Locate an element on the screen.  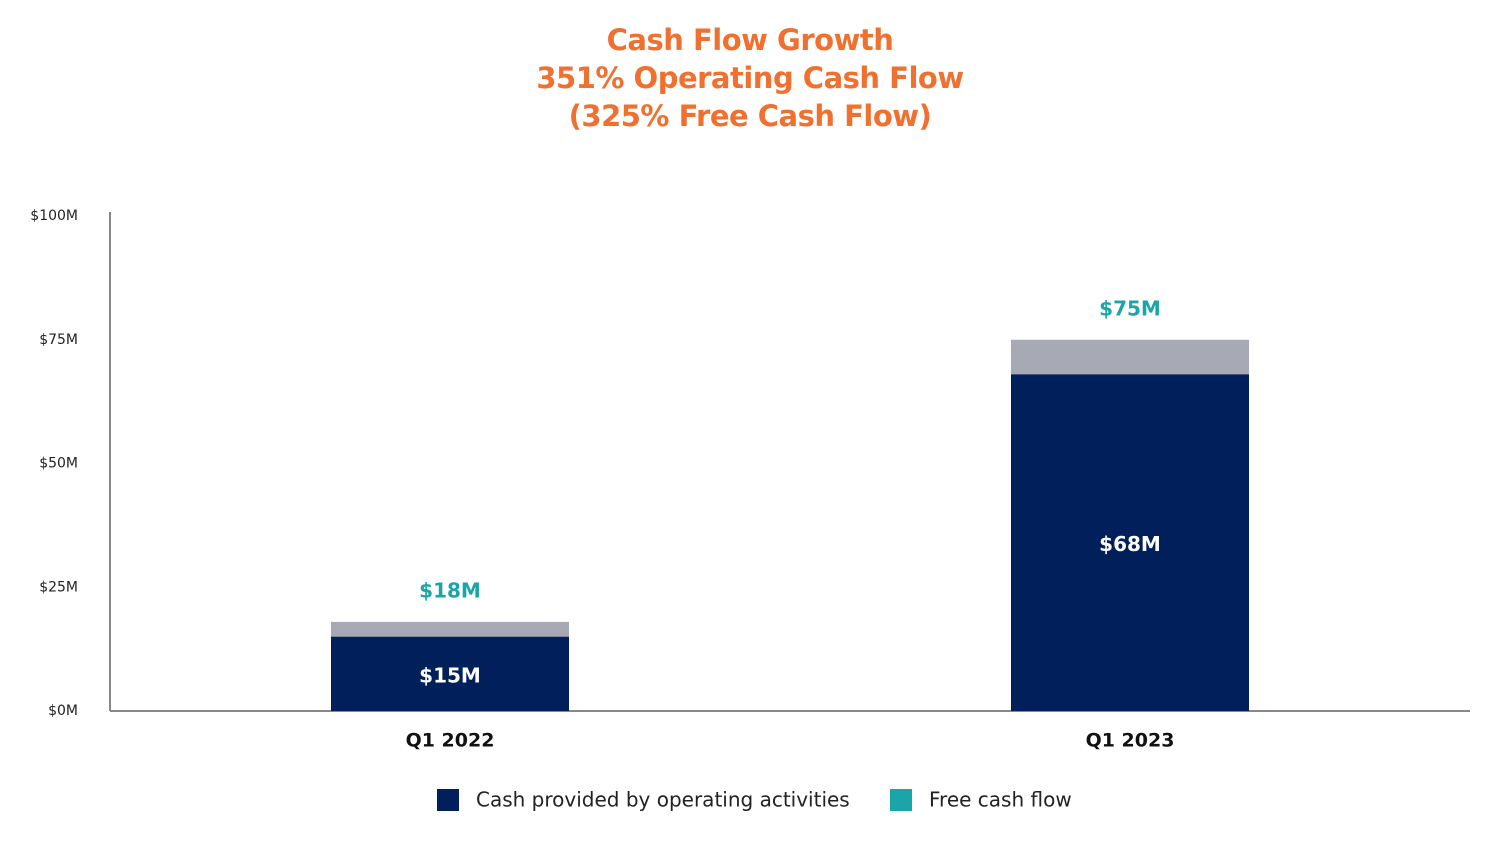
x-tick-label: Q1 2022 is located at coordinates (450, 741).